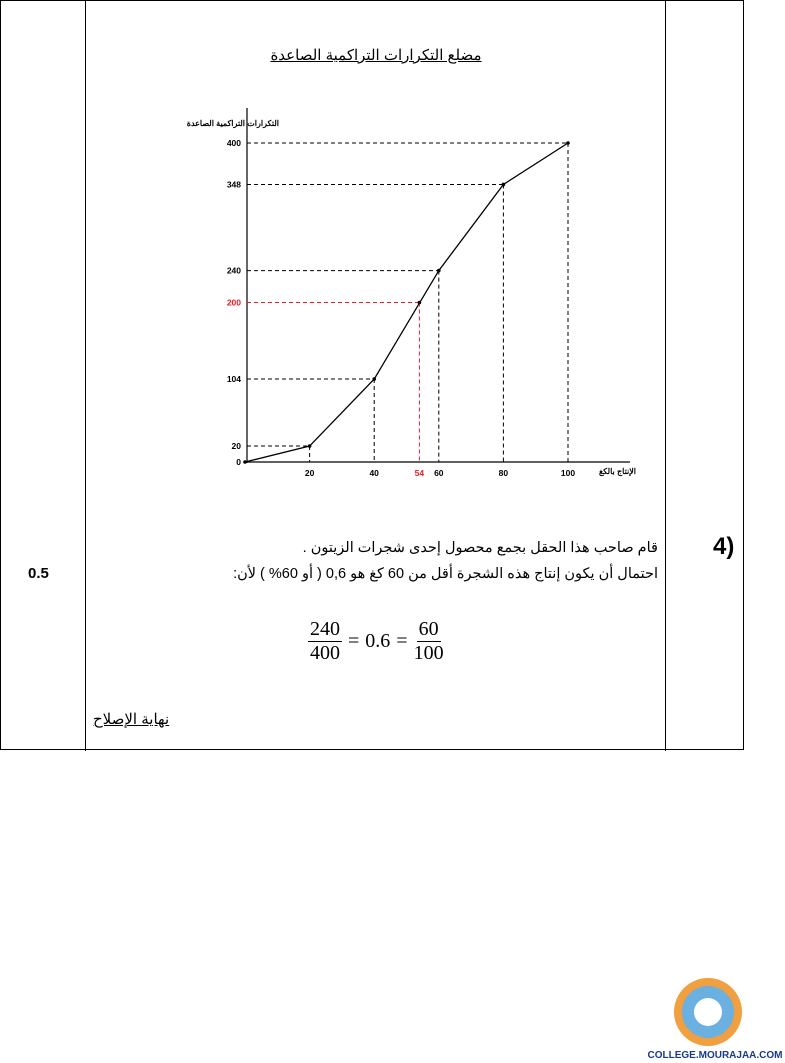 The width and height of the screenshot is (785, 1063). Describe the element at coordinates (237, 446) in the screenshot. I see `y-tick-label: 20` at that location.